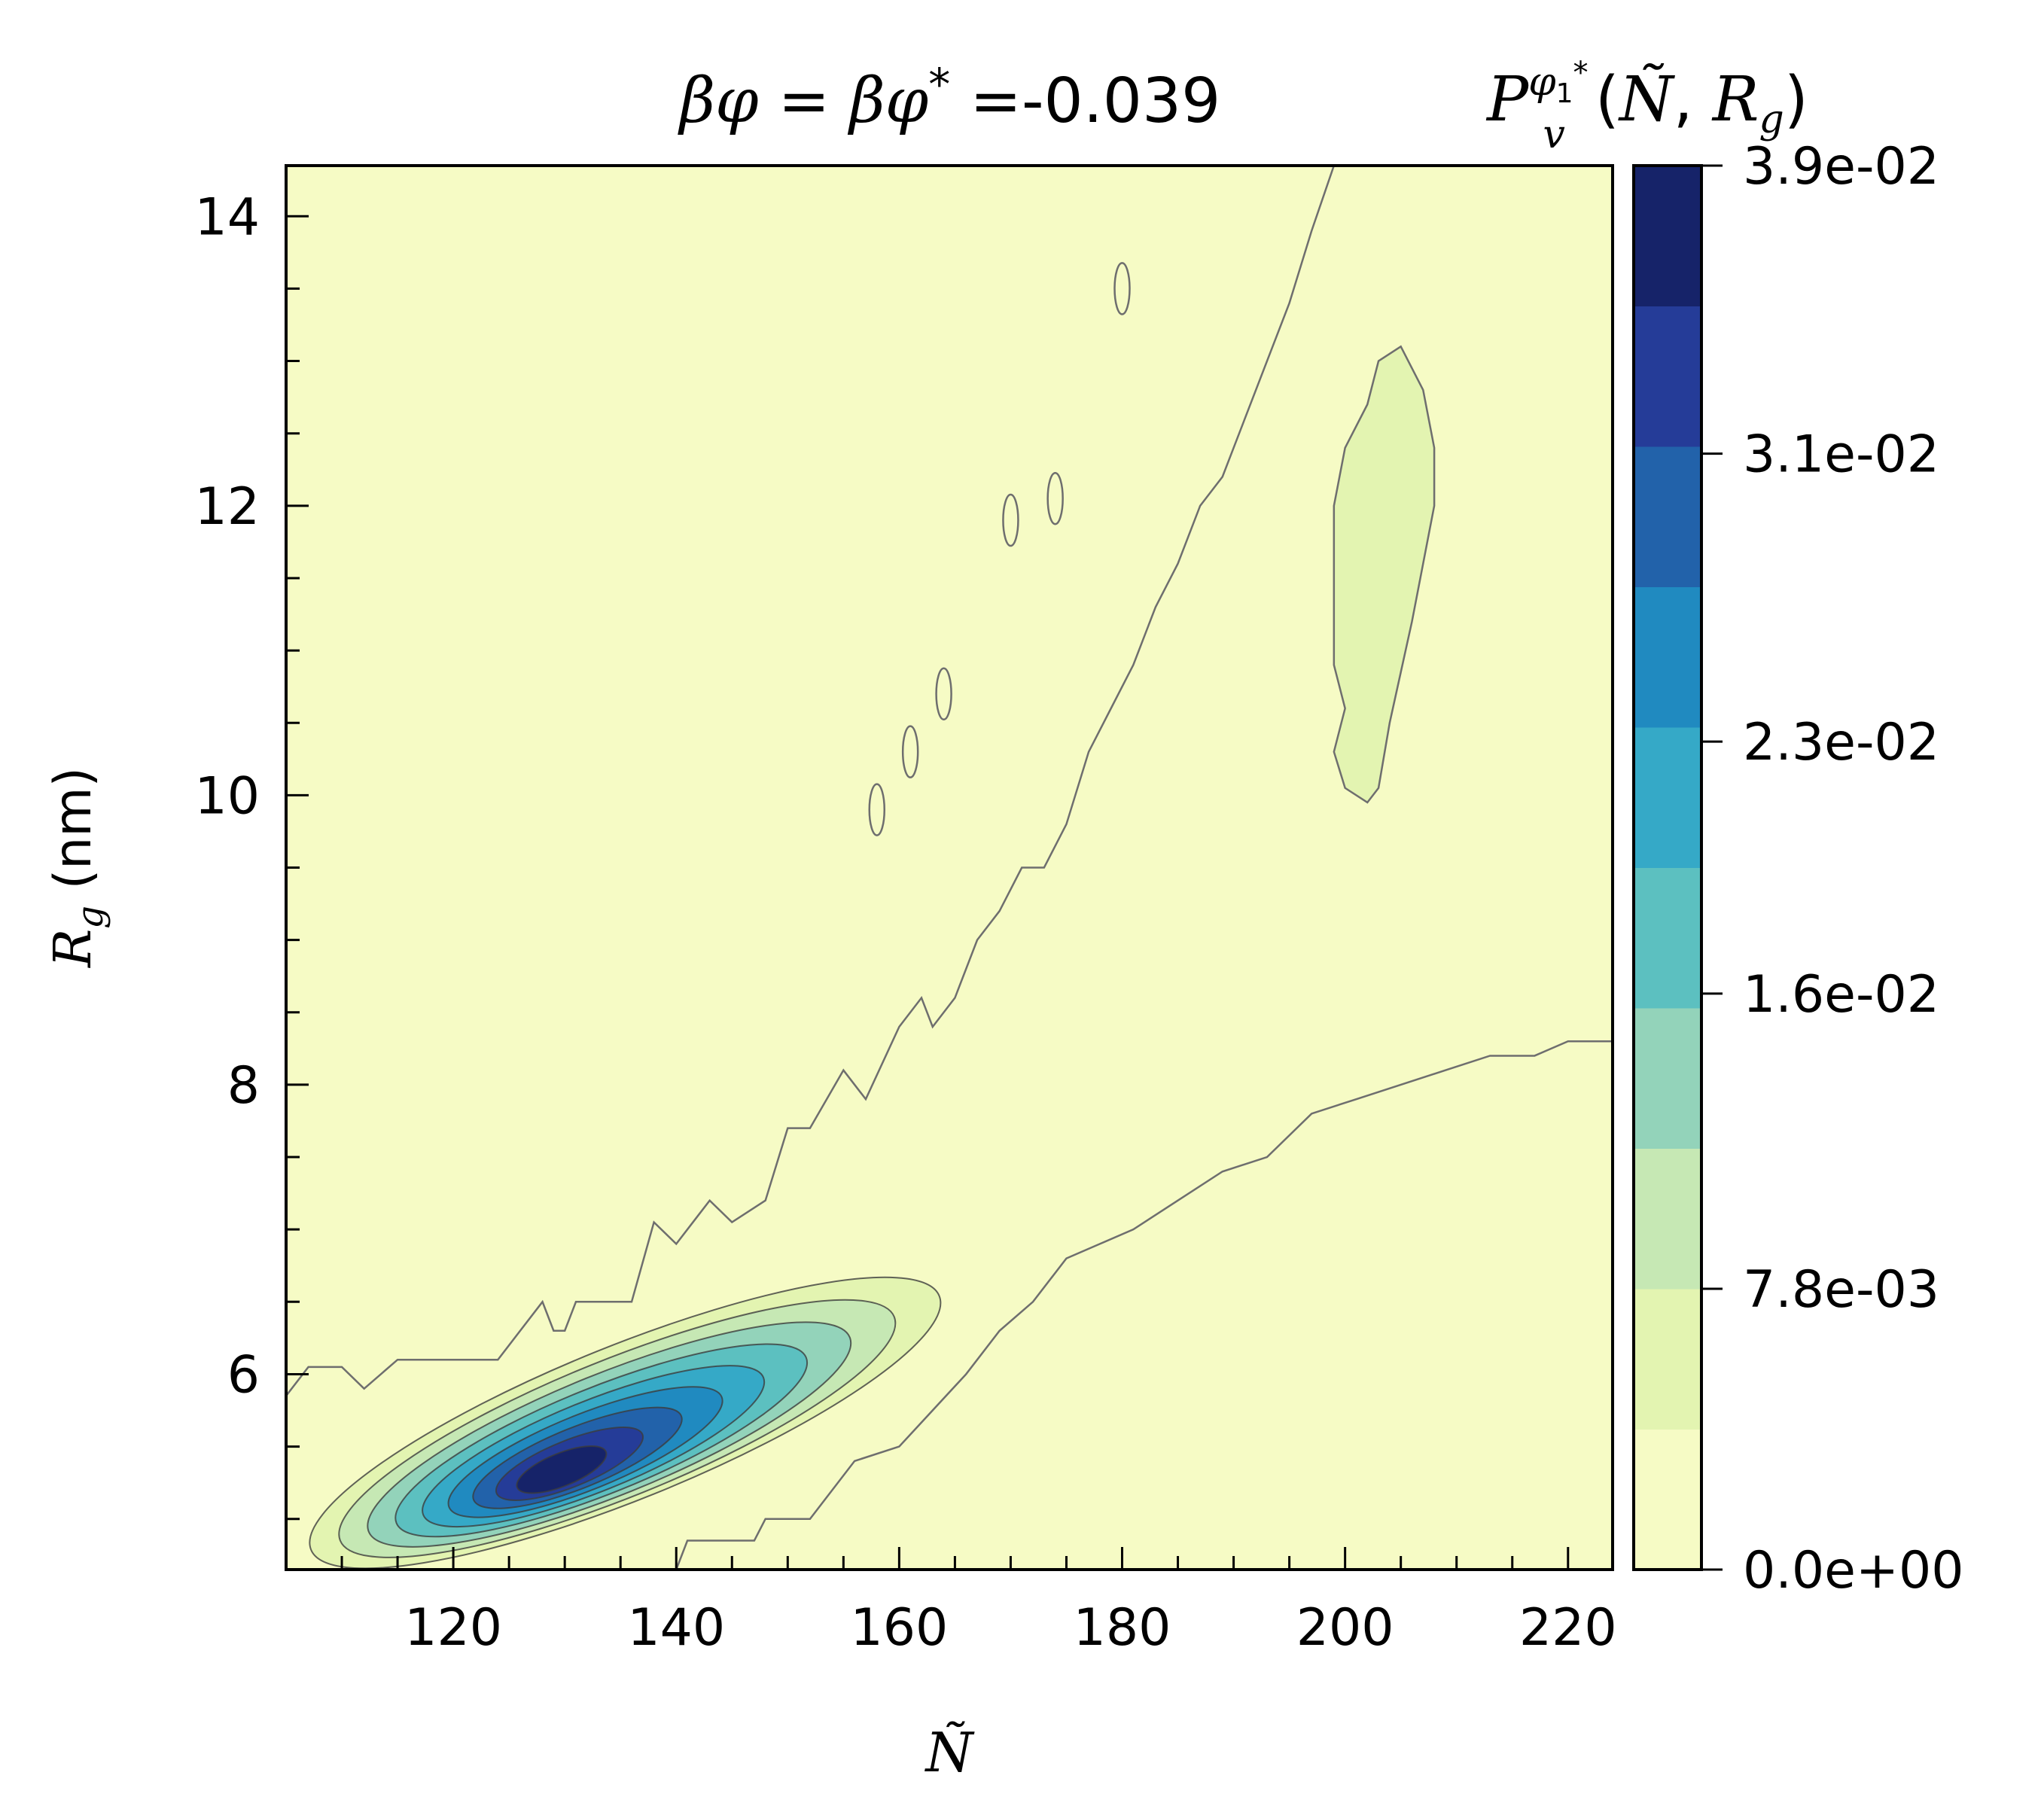 The width and height of the screenshot is (2044, 1818). Describe the element at coordinates (1144, 1305) in the screenshot. I see `lower-contour-line` at that location.